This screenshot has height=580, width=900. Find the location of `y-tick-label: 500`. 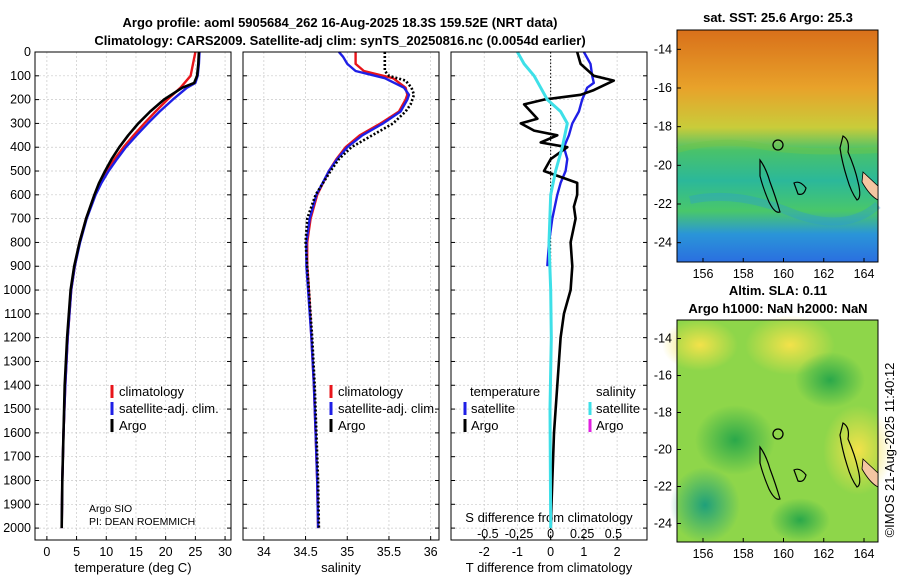

y-tick-label: 500 is located at coordinates (20, 171).